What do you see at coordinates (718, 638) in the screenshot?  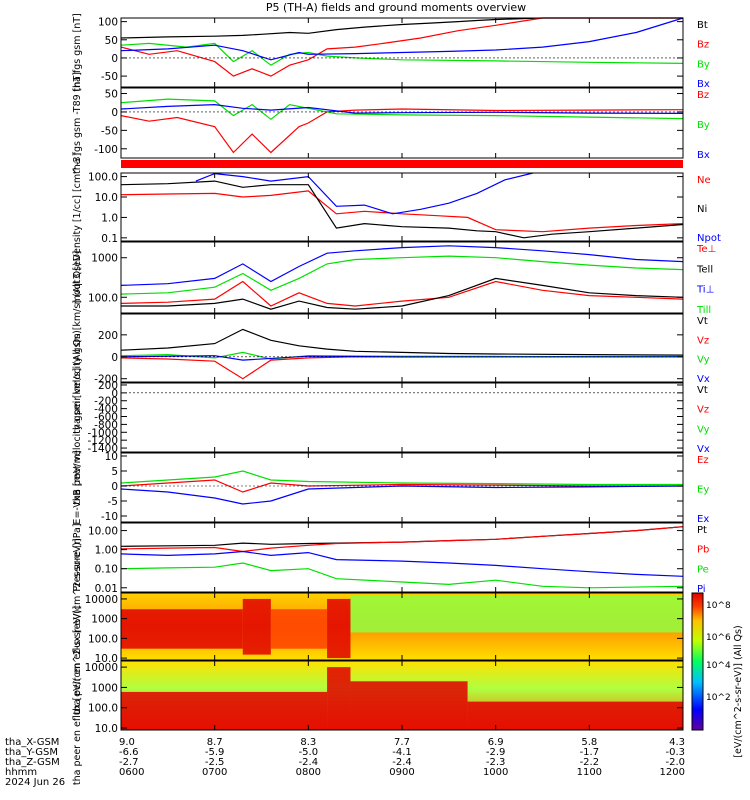 I see `colorbar-tick-label: 10^6` at bounding box center [718, 638].